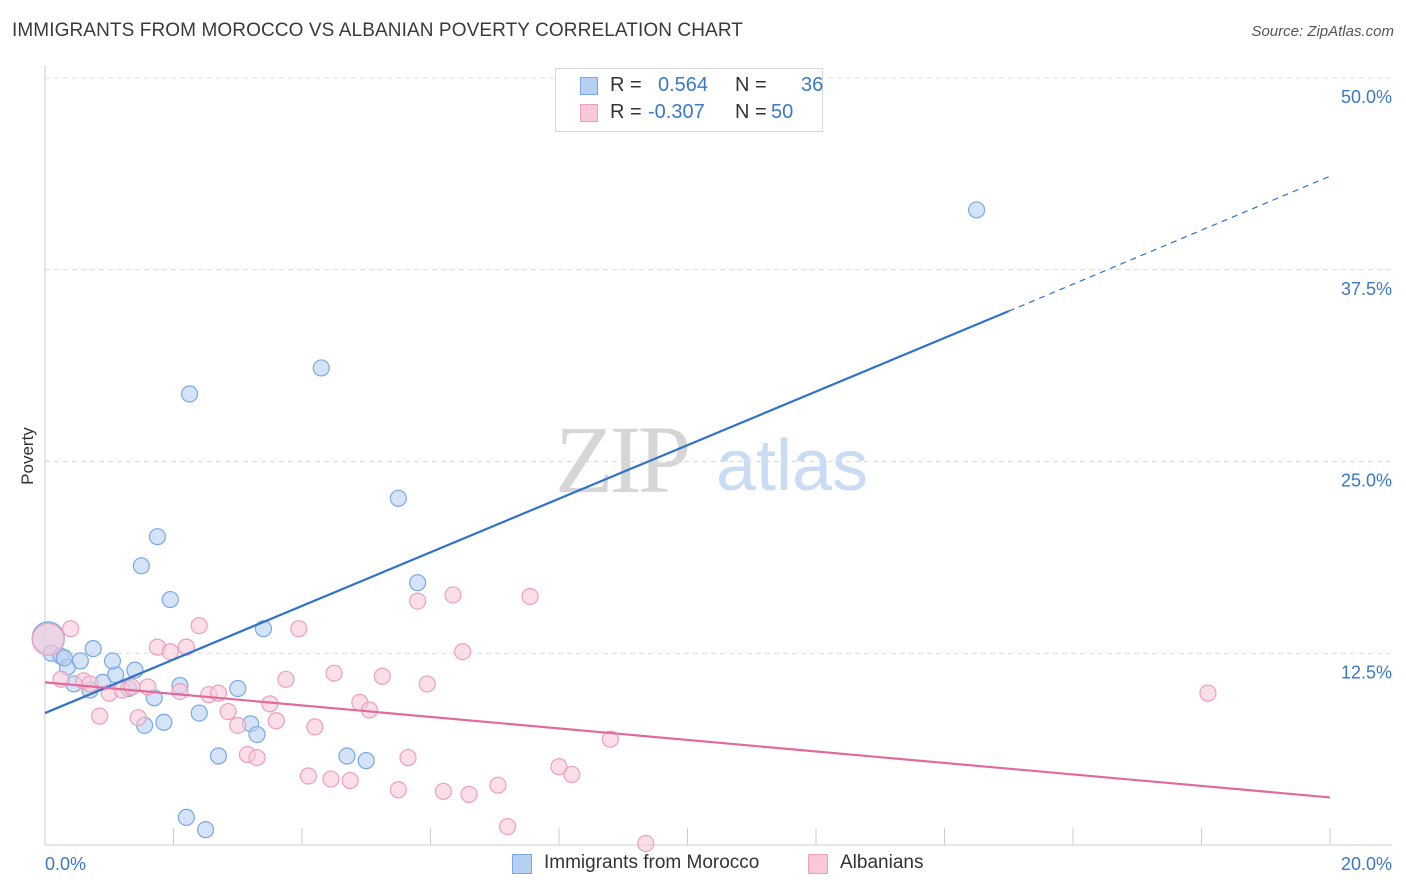 The image size is (1406, 892). I want to click on y-tick-label: 37.5%, so click(1366, 289).